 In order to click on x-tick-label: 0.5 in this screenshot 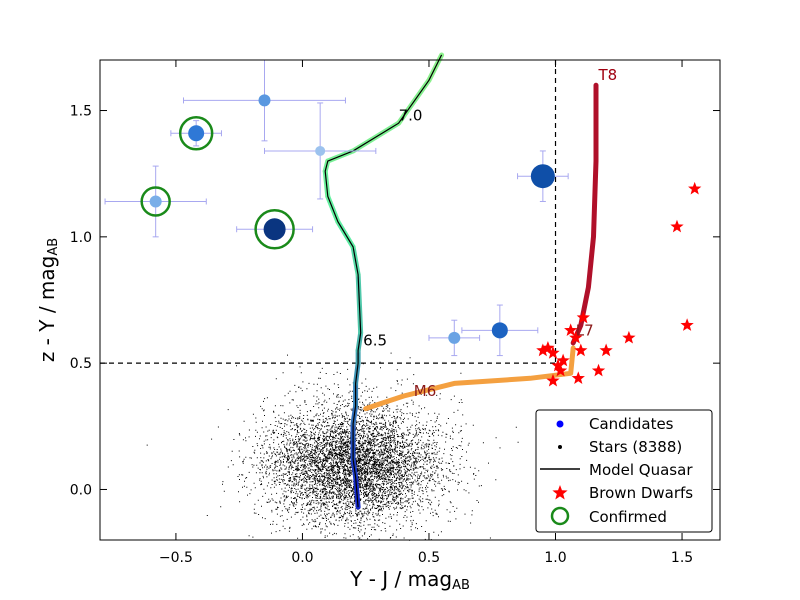, I will do `click(429, 558)`.